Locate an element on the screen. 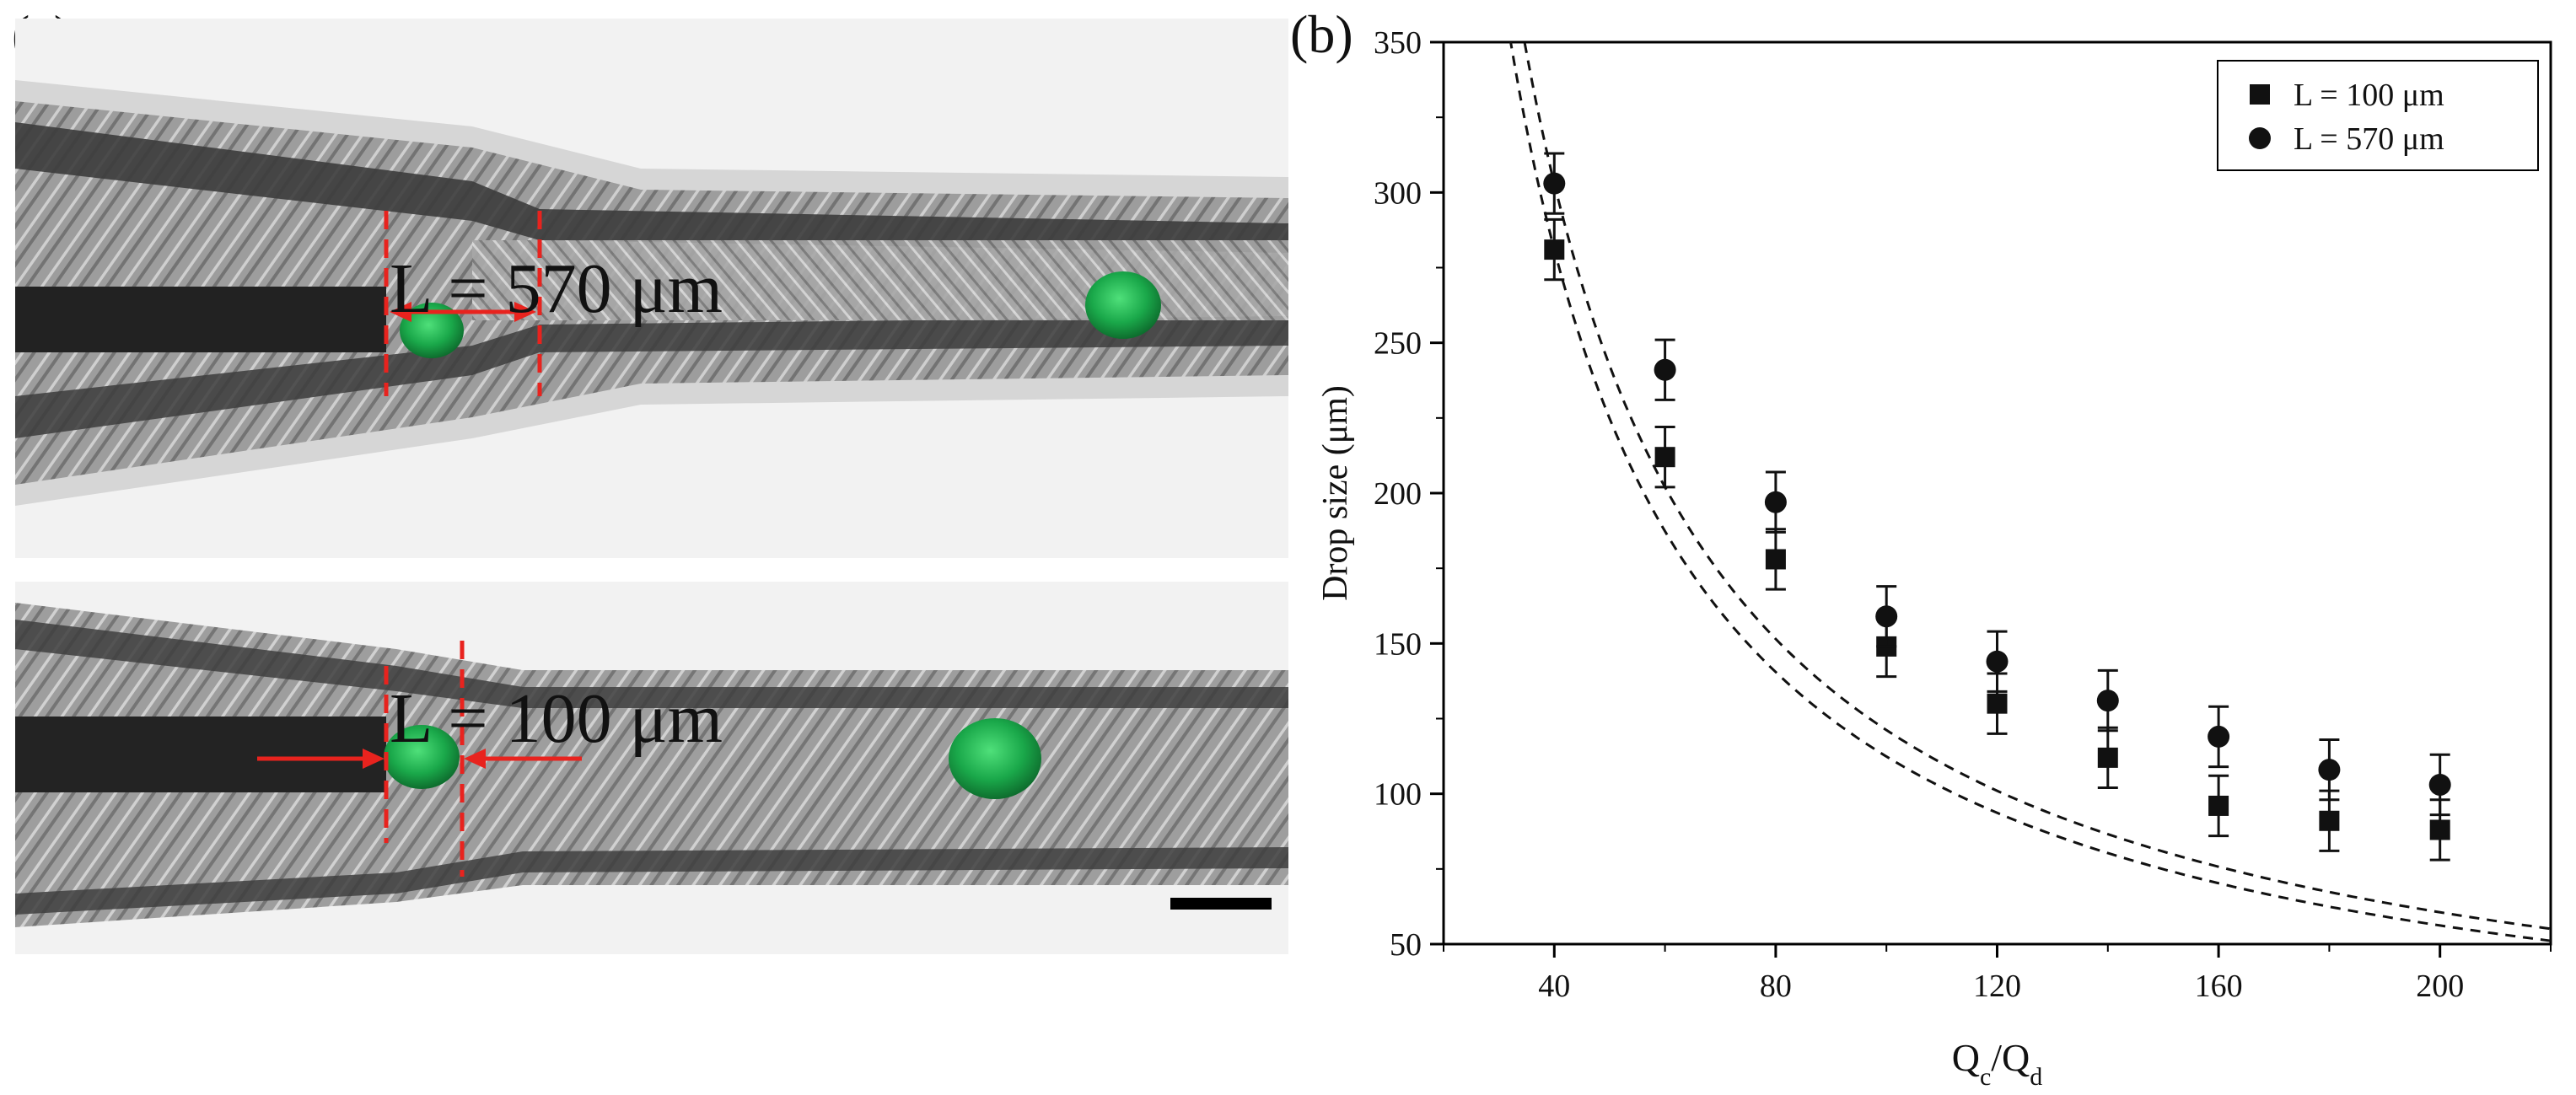 Image resolution: width=2576 pixels, height=1095 pixels. x-tick-label: 40 is located at coordinates (1554, 986).